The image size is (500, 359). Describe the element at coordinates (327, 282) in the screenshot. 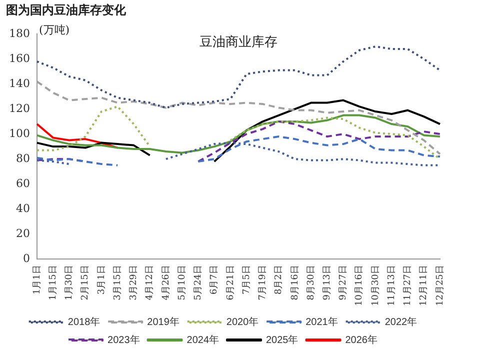

I see `x-tick-label: 9月13日` at that location.